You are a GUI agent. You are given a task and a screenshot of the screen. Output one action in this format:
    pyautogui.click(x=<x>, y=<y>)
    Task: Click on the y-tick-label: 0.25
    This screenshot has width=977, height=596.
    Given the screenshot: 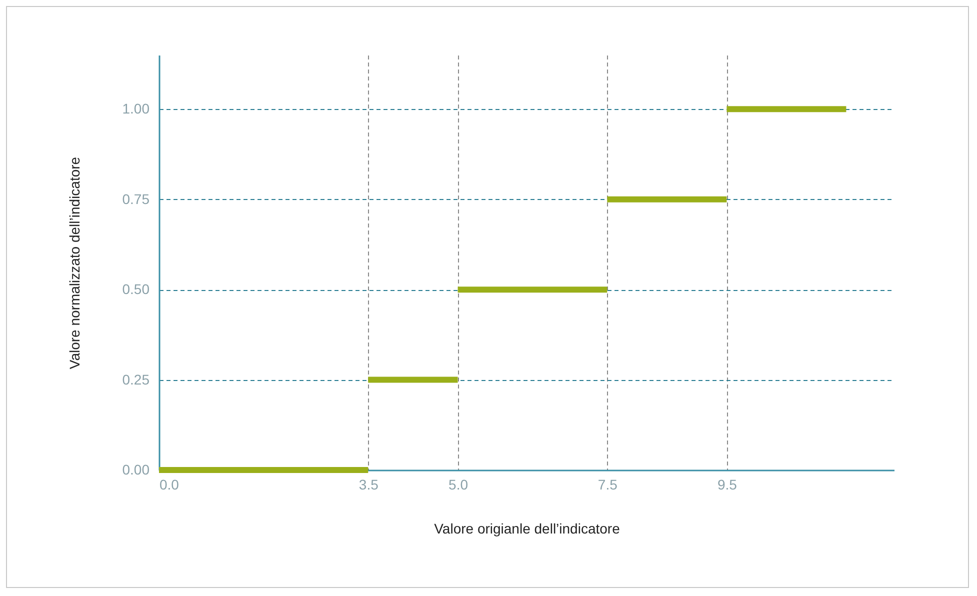 What is the action you would take?
    pyautogui.click(x=136, y=379)
    